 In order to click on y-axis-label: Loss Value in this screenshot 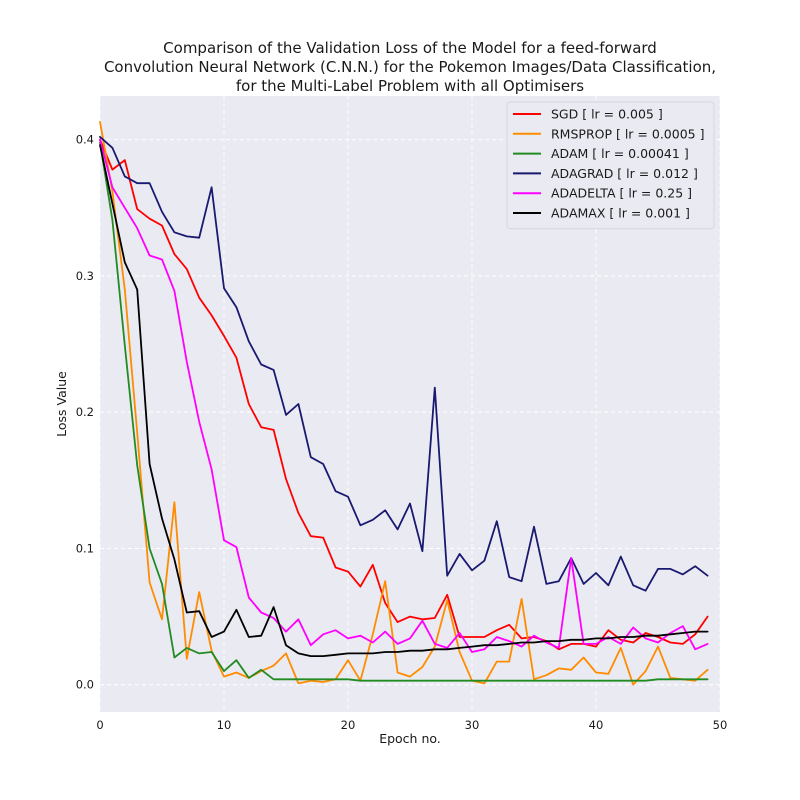, I will do `click(61, 404)`.